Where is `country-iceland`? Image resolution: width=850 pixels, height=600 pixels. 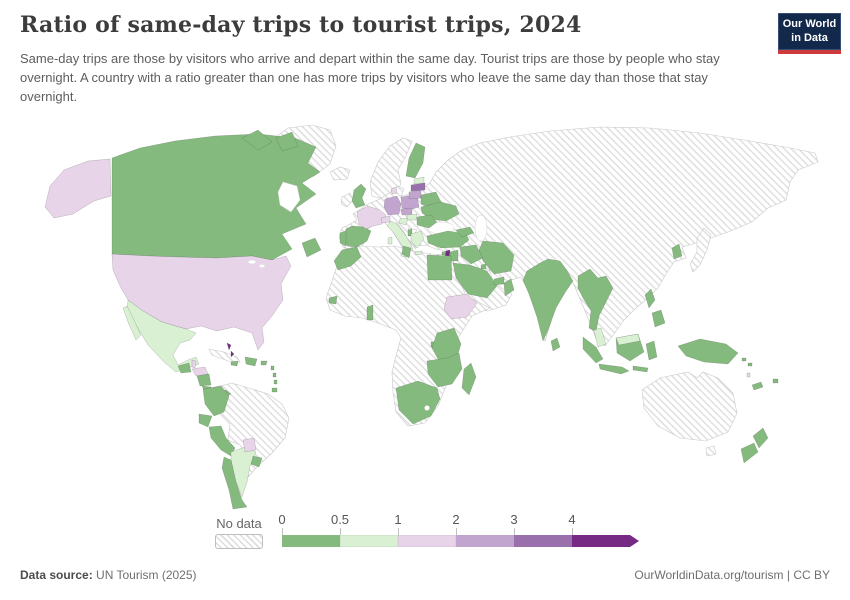
country-iceland is located at coordinates (340, 173).